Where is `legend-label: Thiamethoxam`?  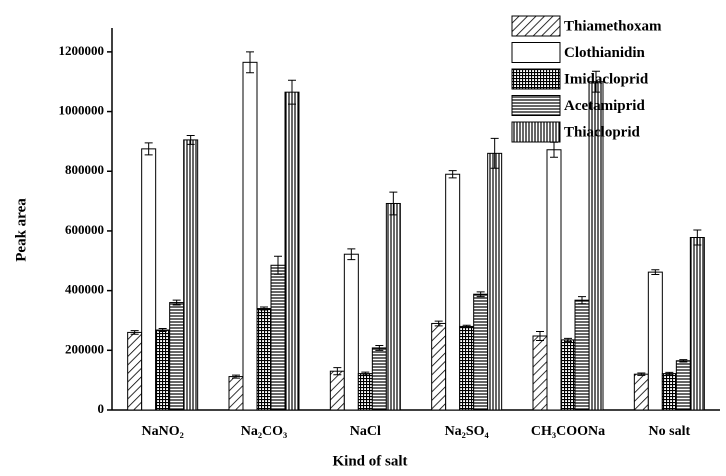 legend-label: Thiamethoxam is located at coordinates (613, 26).